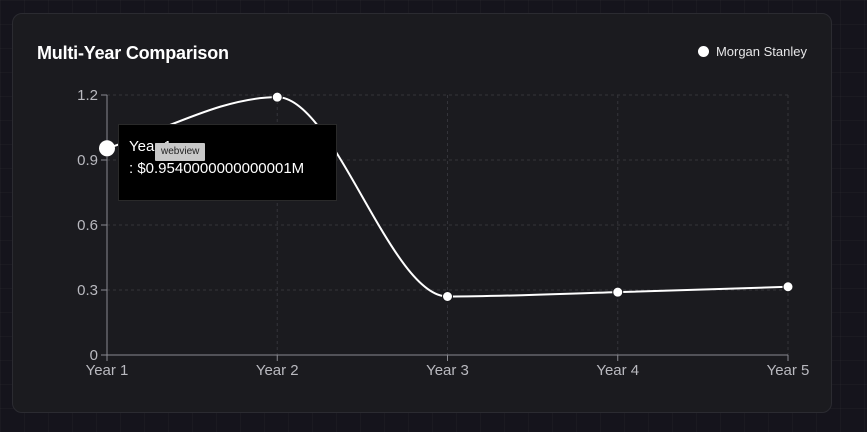 The height and width of the screenshot is (432, 867). What do you see at coordinates (87, 160) in the screenshot?
I see `y-tick-label: 0.9` at bounding box center [87, 160].